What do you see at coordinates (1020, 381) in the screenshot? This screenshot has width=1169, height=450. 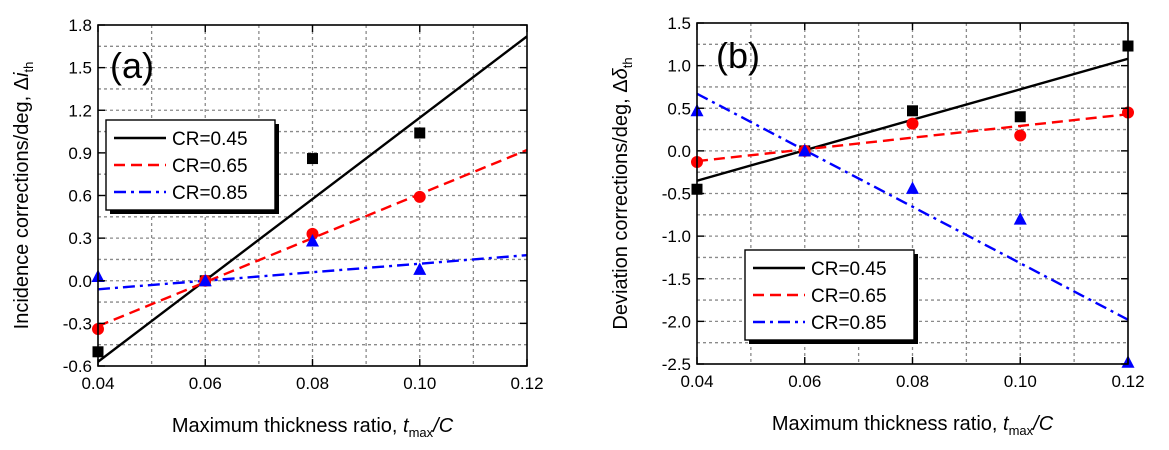 I see `chart1-x-tick-label: 0.10` at bounding box center [1020, 381].